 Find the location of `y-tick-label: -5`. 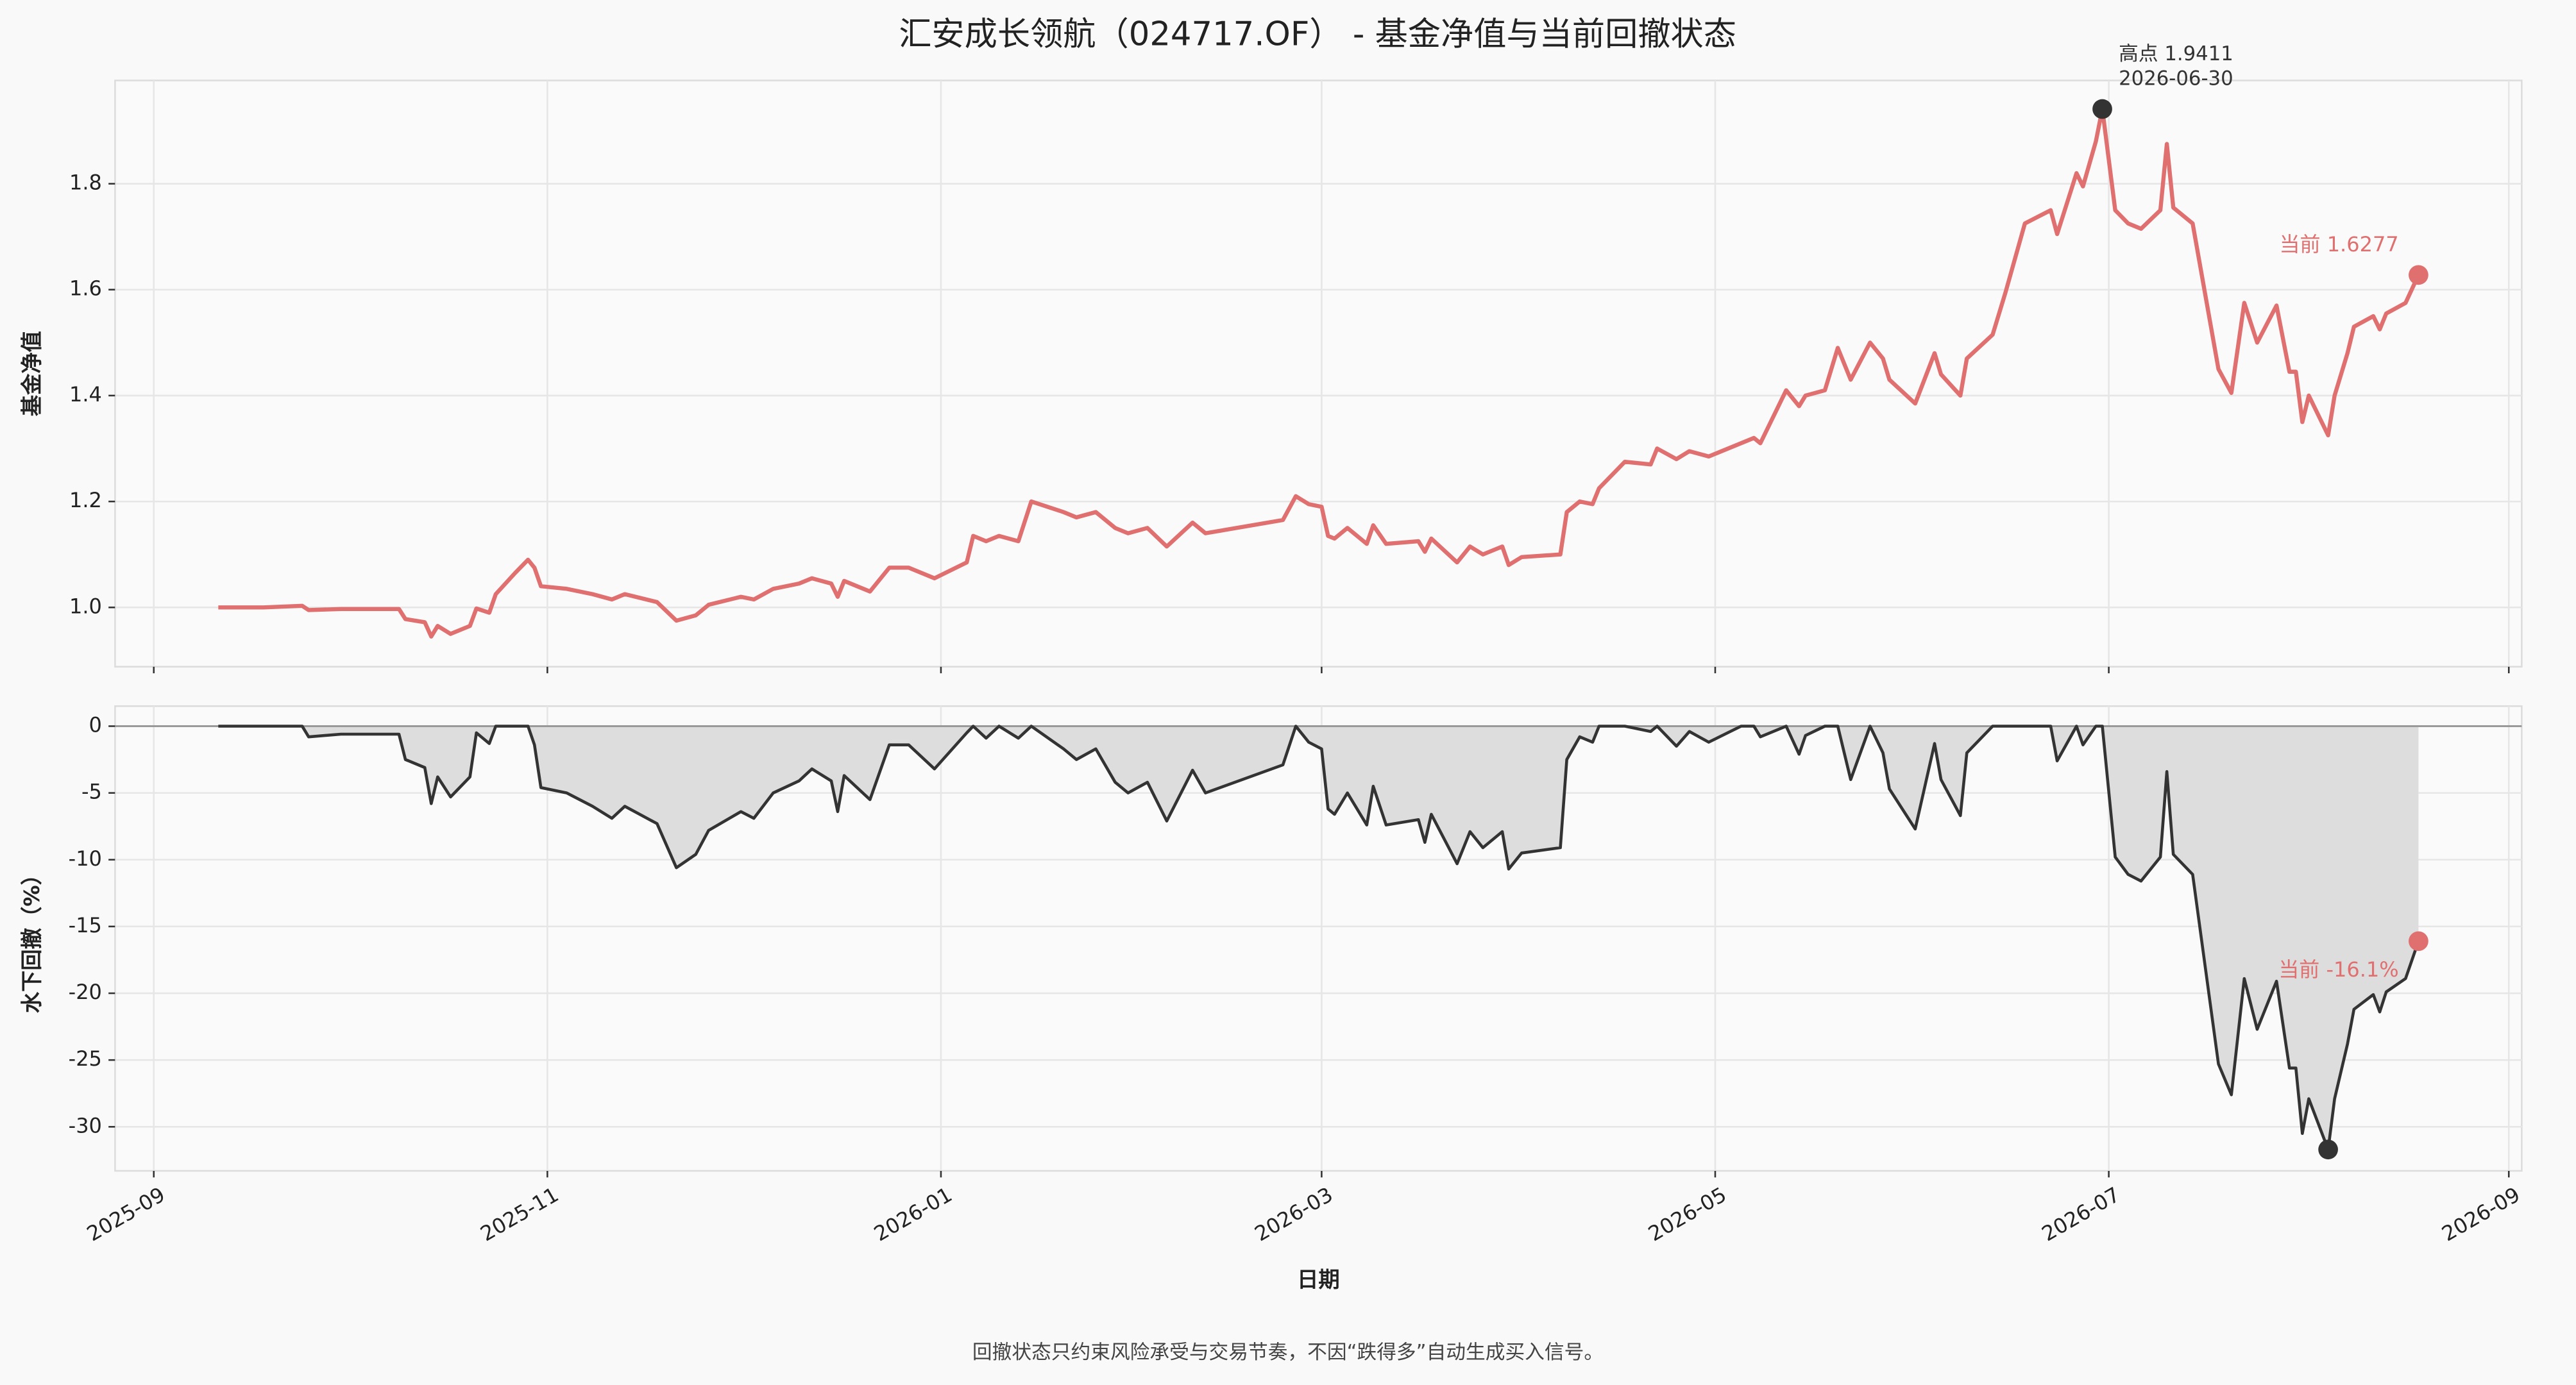

y-tick-label: -5 is located at coordinates (91, 792).